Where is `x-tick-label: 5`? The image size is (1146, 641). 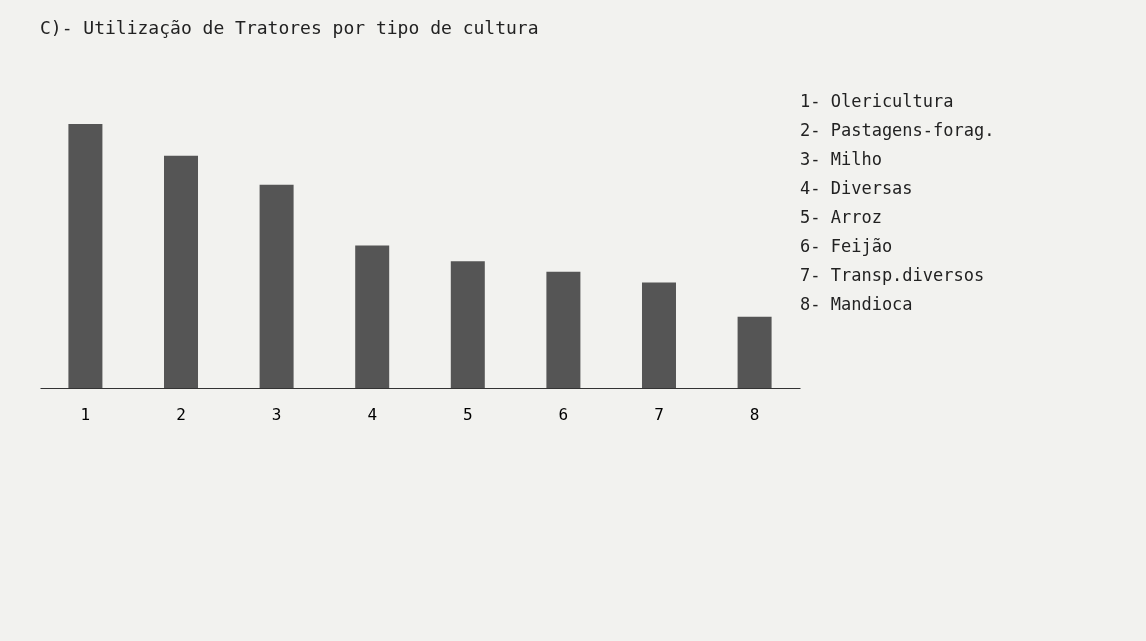
x-tick-label: 5 is located at coordinates (467, 414).